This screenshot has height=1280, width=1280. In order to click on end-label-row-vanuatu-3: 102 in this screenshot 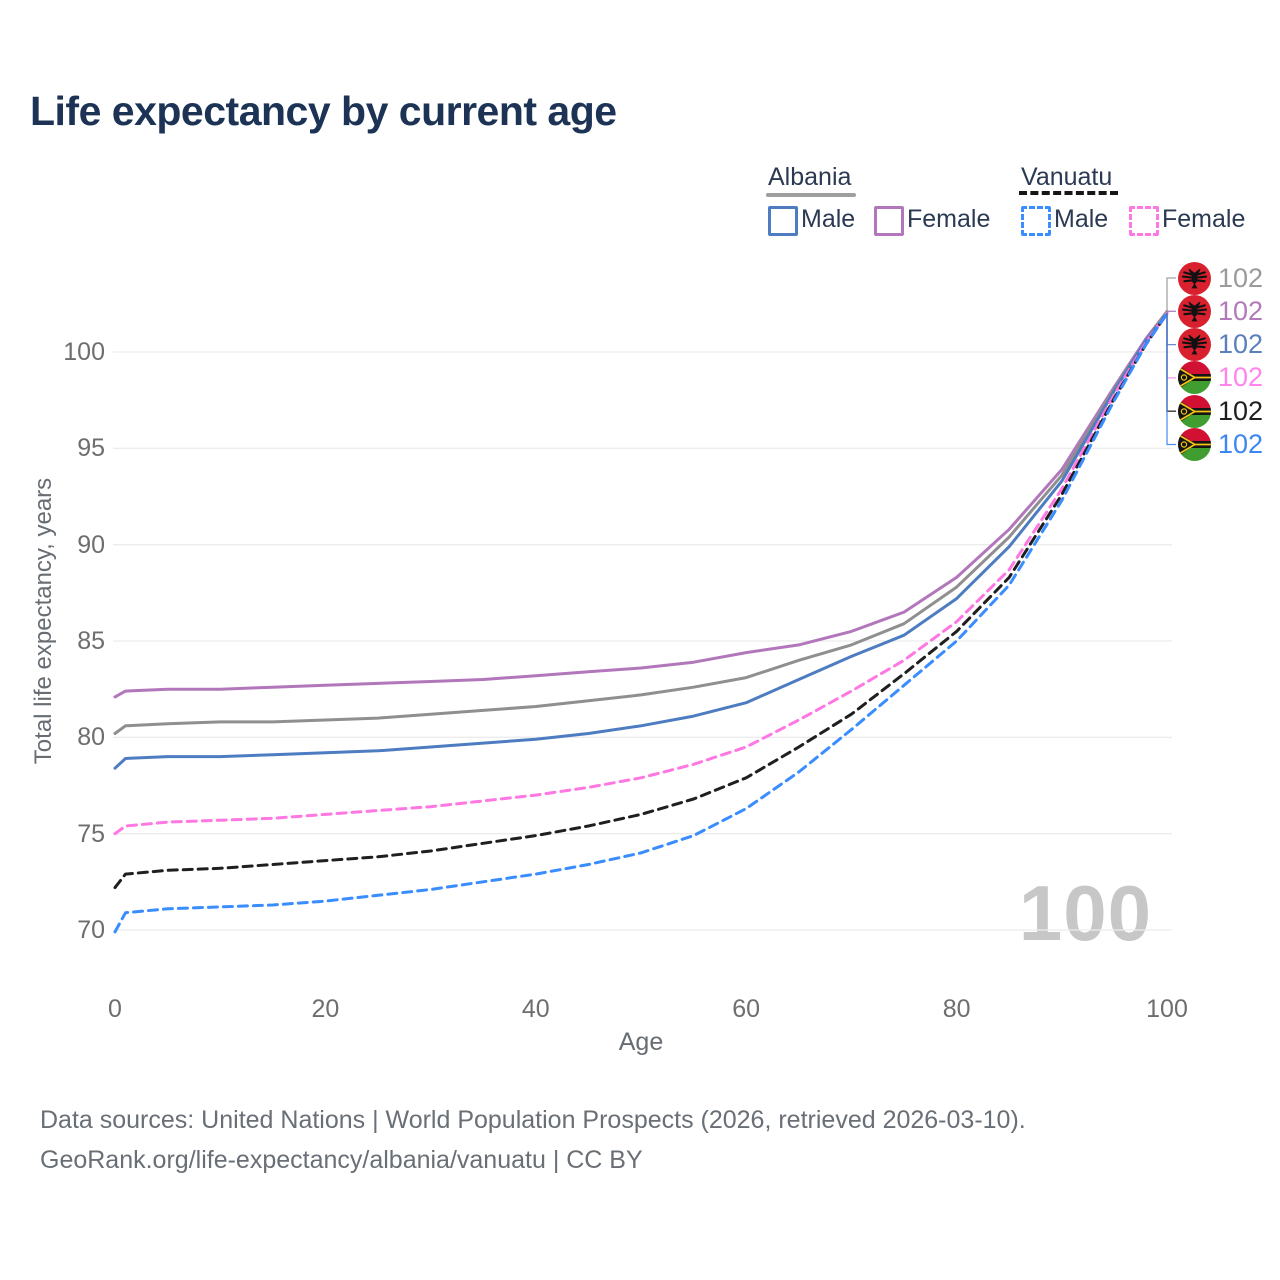, I will do `click(1220, 377)`.